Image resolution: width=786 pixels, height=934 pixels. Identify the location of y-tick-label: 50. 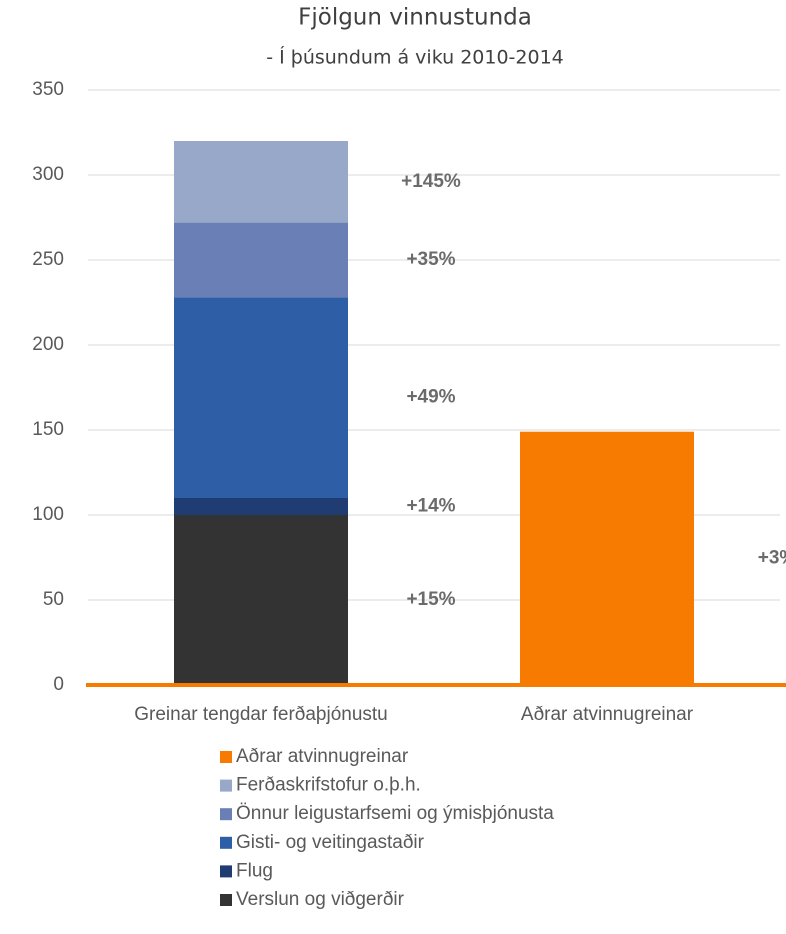
(53, 599).